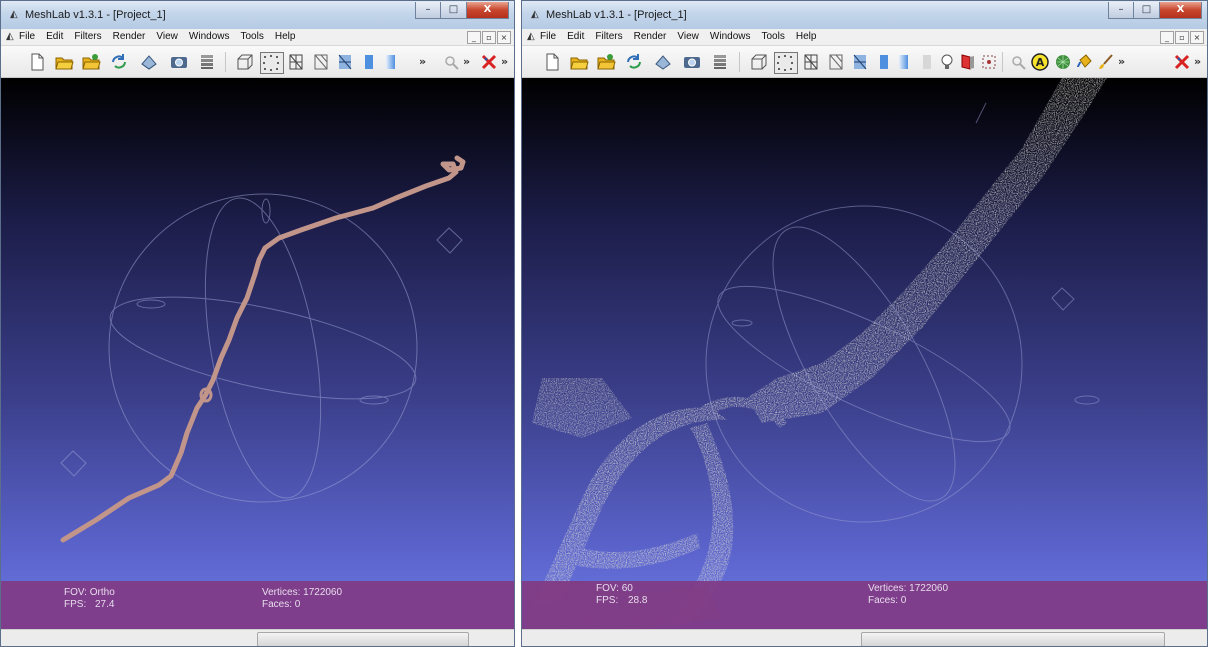 The height and width of the screenshot is (647, 1208). What do you see at coordinates (616, 15) in the screenshot?
I see `window-title: MeshLab v1.3.1 - [Project_1]` at bounding box center [616, 15].